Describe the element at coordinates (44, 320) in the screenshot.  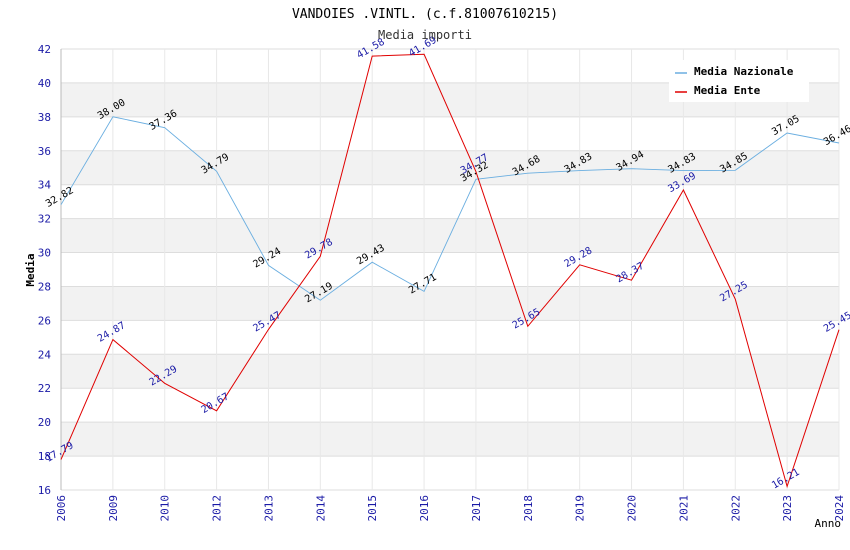
I see `y-tick-label: 26` at that location.